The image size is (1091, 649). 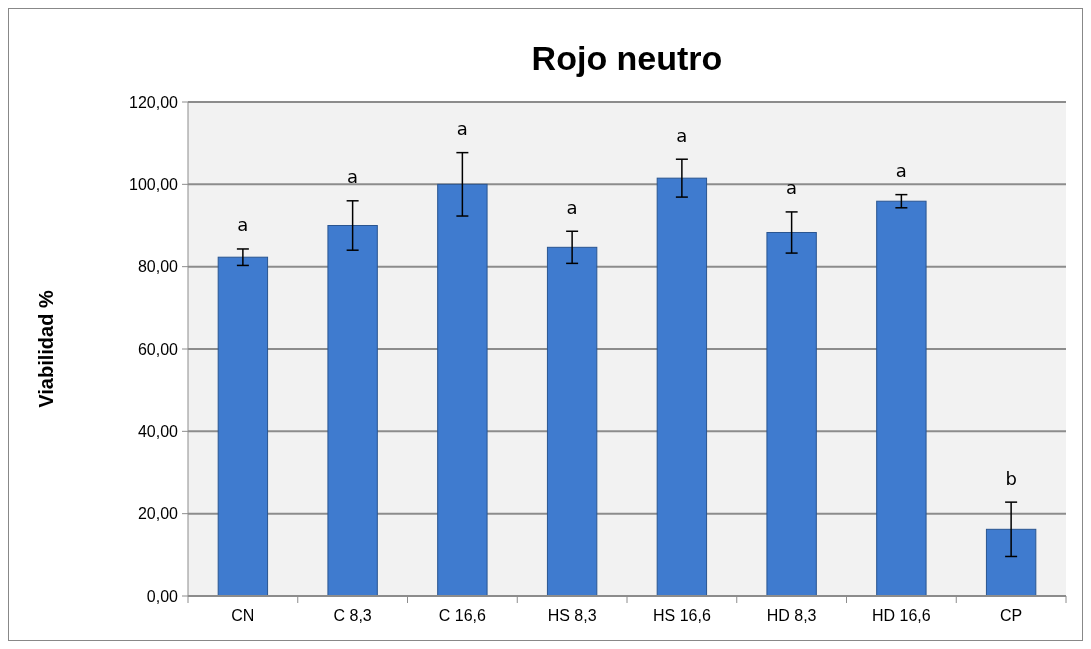 I want to click on x-tick-label: HS 8,3, so click(x=572, y=615).